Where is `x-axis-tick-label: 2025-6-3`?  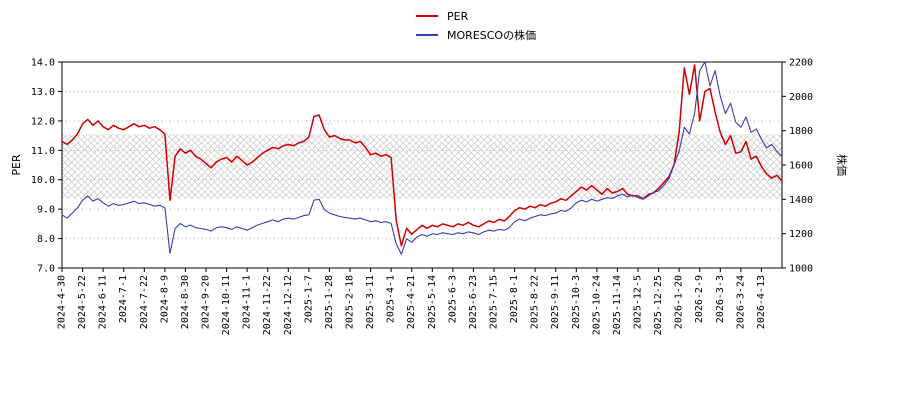 x-axis-tick-label: 2025-6-3 is located at coordinates (452, 299).